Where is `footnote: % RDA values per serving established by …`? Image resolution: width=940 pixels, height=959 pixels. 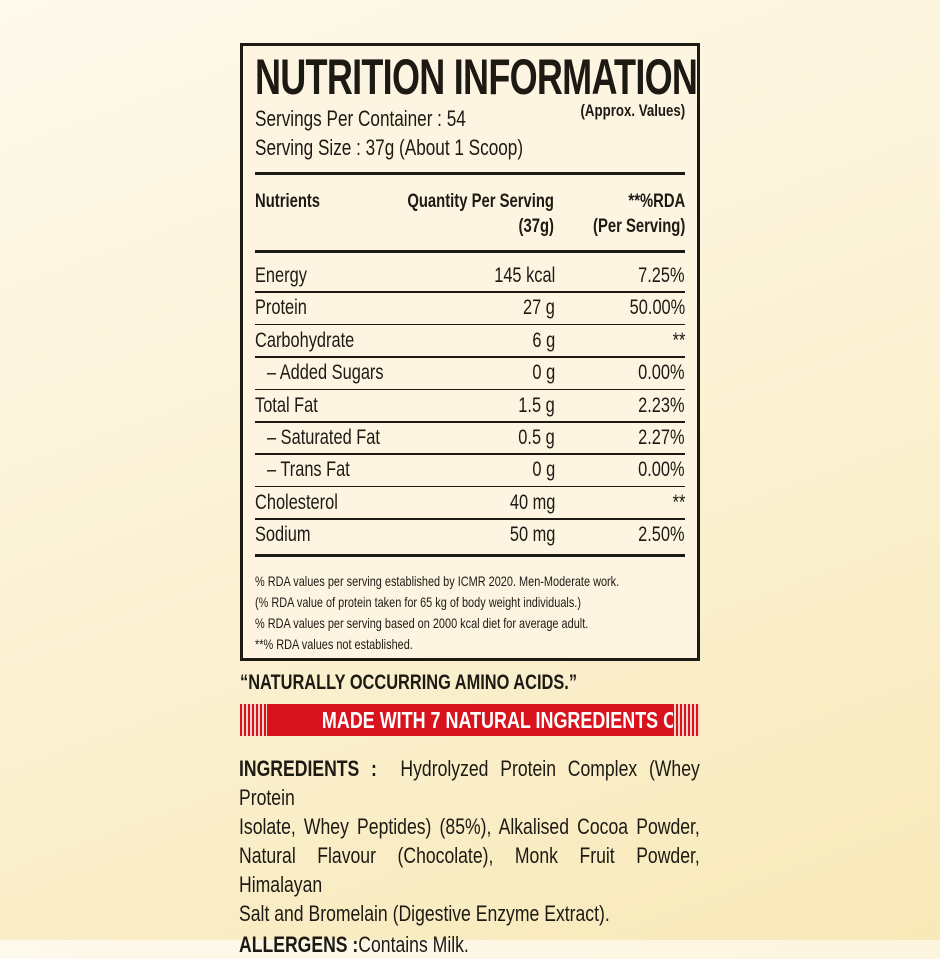 footnote: % RDA values per serving established by … is located at coordinates (437, 581).